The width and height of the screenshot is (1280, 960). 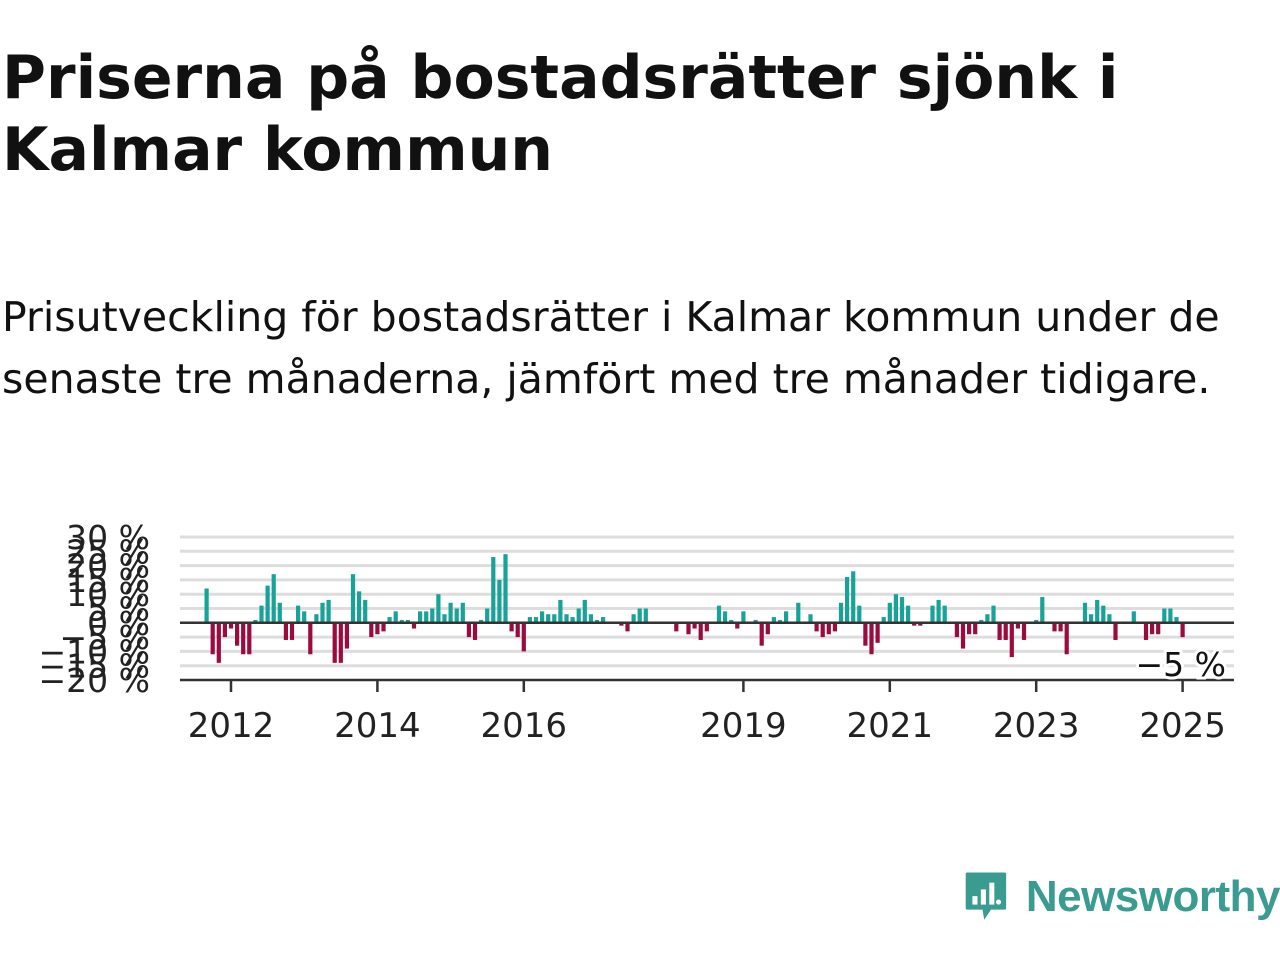 What do you see at coordinates (694, 608) in the screenshot?
I see `bar-series` at bounding box center [694, 608].